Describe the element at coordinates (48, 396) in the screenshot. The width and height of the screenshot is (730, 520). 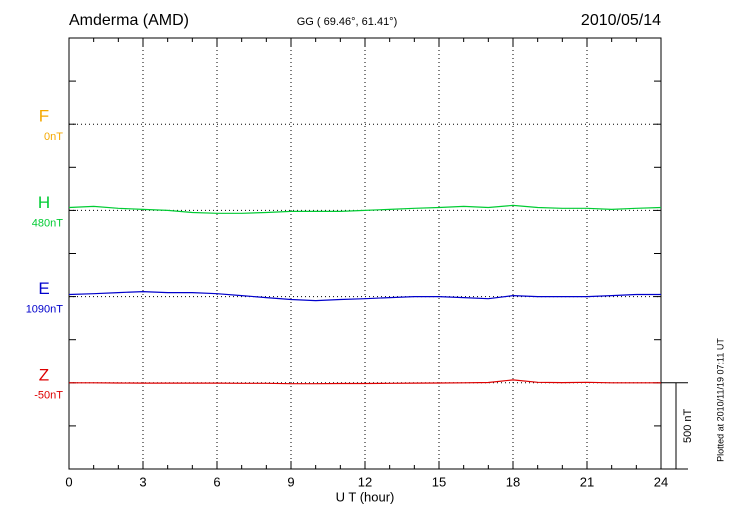
I see `offset-label: -50nT` at that location.